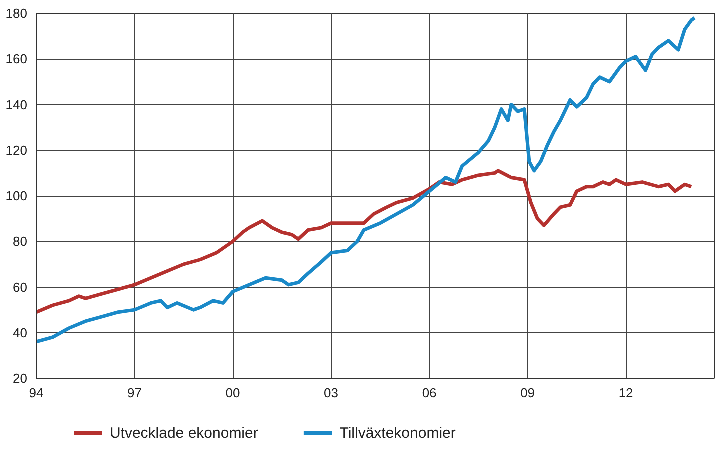 The width and height of the screenshot is (720, 451). Describe the element at coordinates (135, 393) in the screenshot. I see `x-tick-label: 97` at that location.